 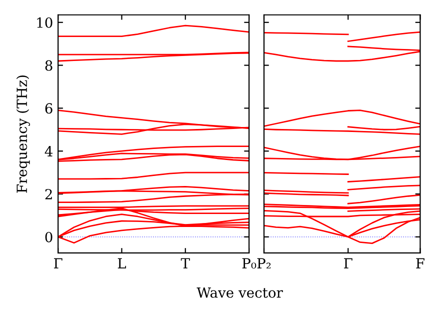 I want to click on y-tick-label: 8, so click(x=48, y=65).